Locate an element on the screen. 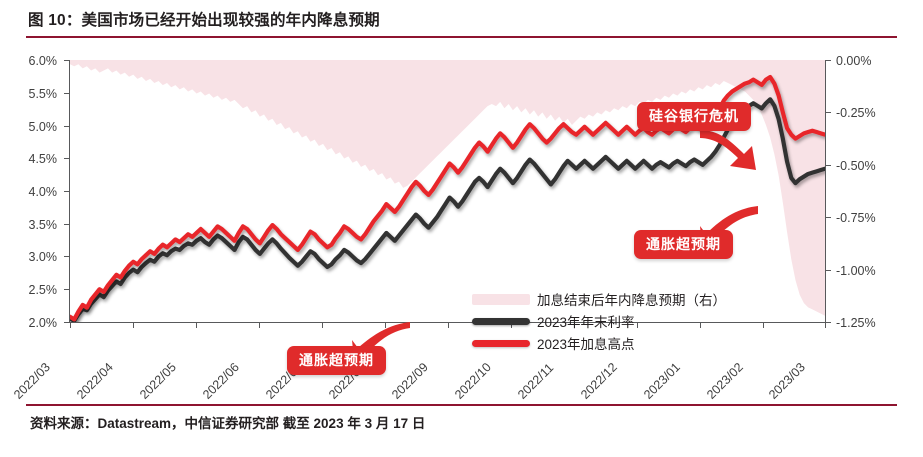  legend-label-area: 加息结束后年内降息预期（右） is located at coordinates (631, 300).